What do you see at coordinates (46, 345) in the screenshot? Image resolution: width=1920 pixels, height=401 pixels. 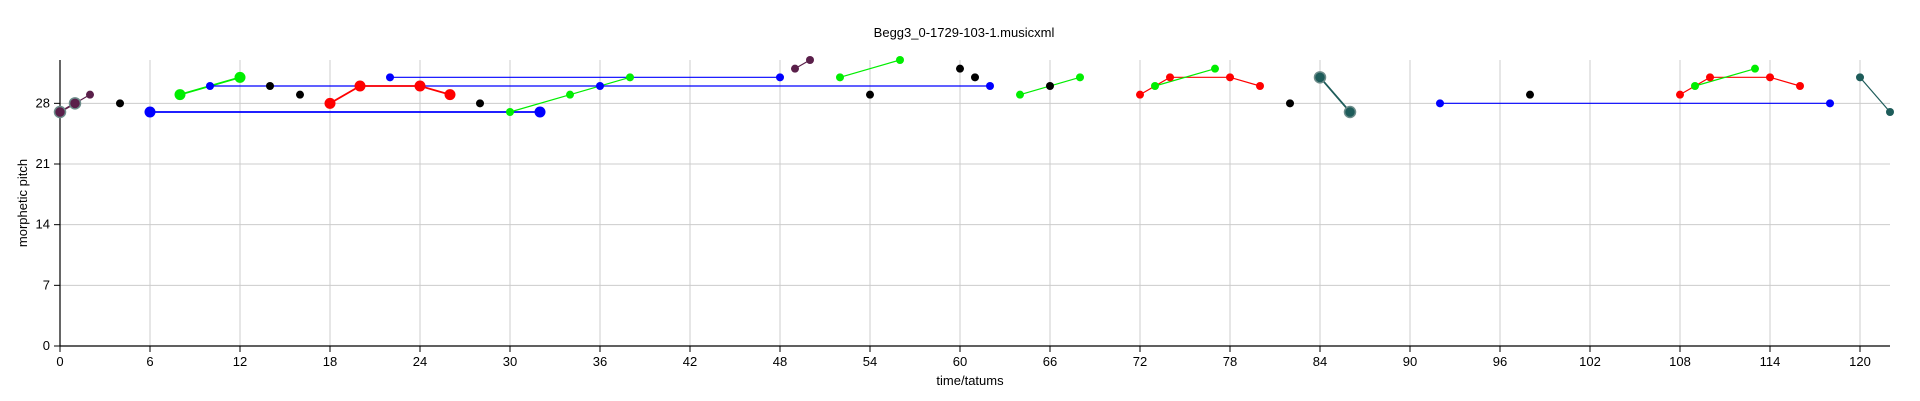 I see `y-tick-label: 0` at bounding box center [46, 345].